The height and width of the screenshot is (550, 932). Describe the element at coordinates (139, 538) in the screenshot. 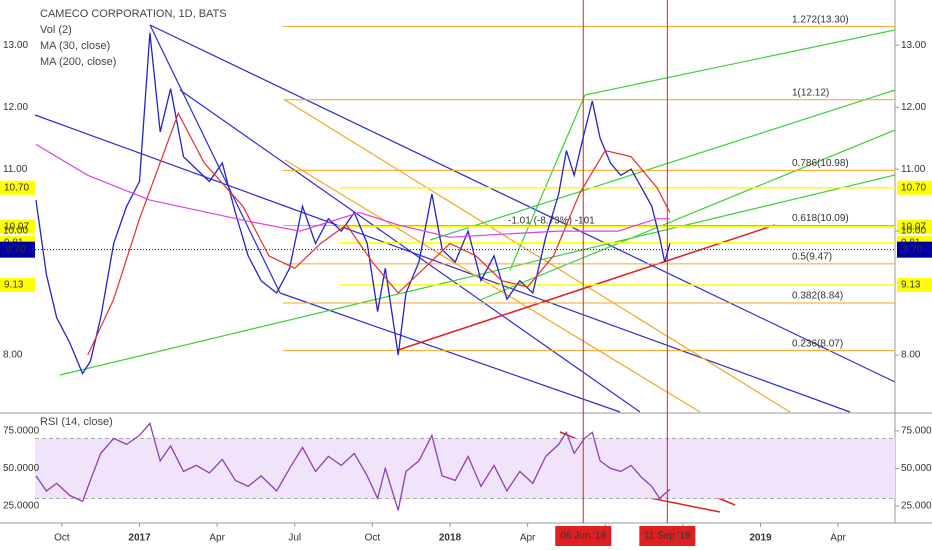

I see `x-tick-label: 2017` at that location.